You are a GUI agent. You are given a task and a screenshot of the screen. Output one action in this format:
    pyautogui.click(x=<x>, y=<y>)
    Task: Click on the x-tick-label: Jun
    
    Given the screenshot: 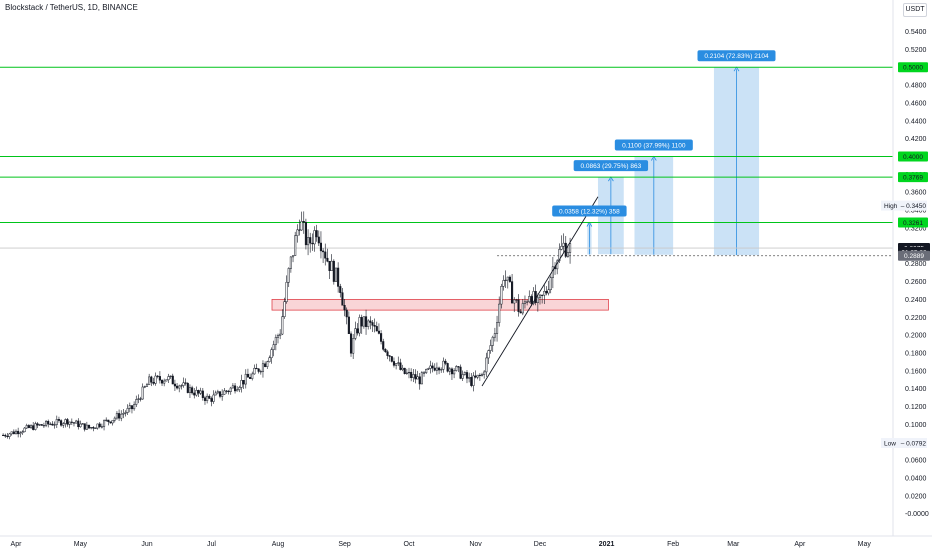 What is the action you would take?
    pyautogui.click(x=146, y=544)
    